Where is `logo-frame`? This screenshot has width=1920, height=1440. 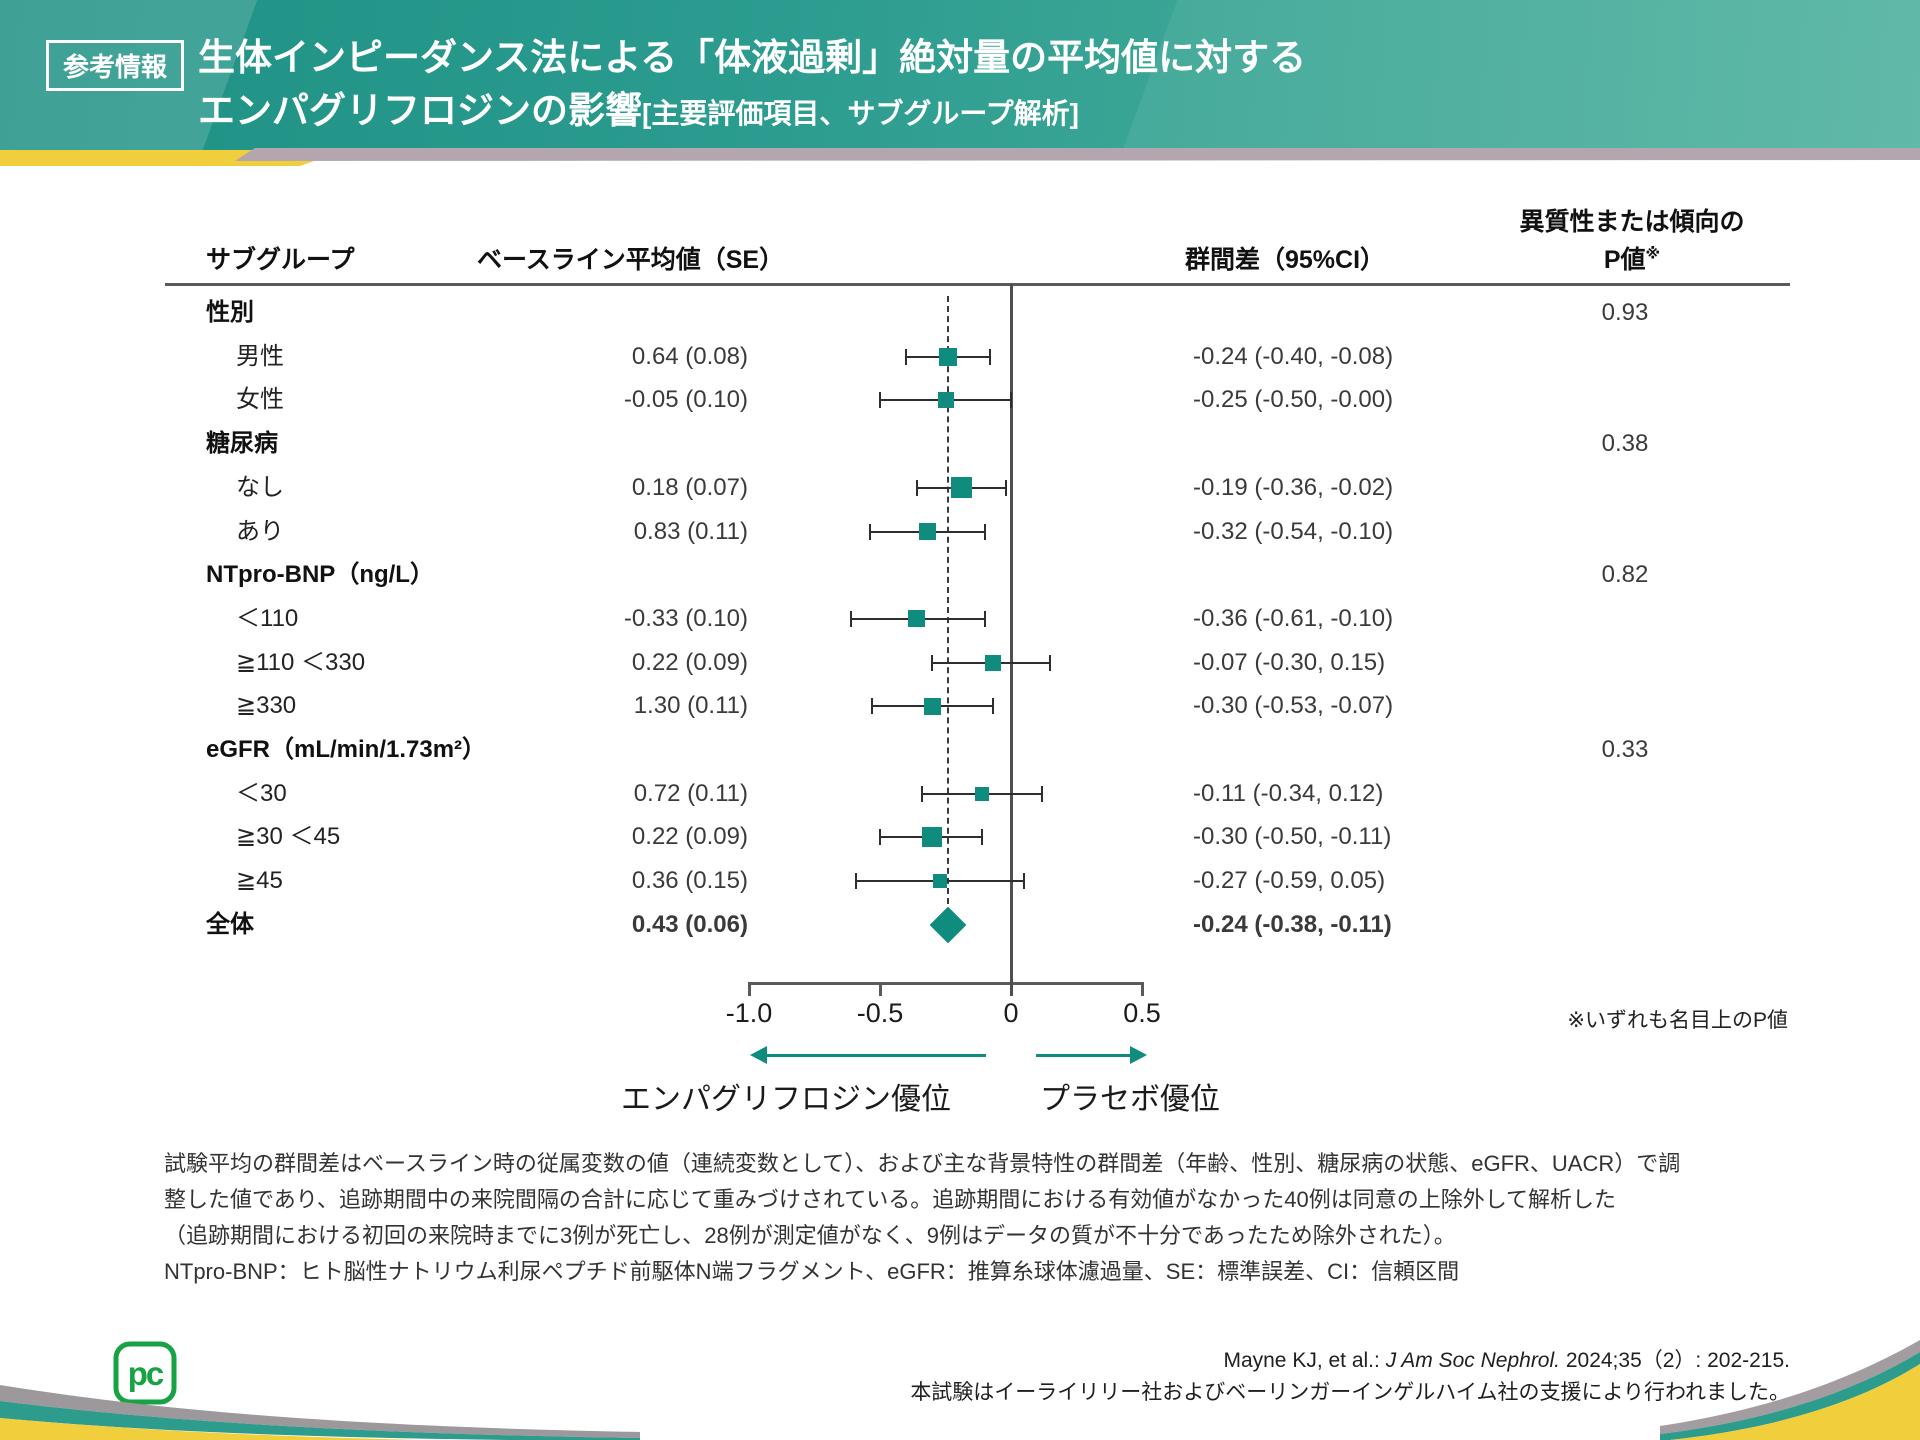
logo-frame is located at coordinates (145, 1373).